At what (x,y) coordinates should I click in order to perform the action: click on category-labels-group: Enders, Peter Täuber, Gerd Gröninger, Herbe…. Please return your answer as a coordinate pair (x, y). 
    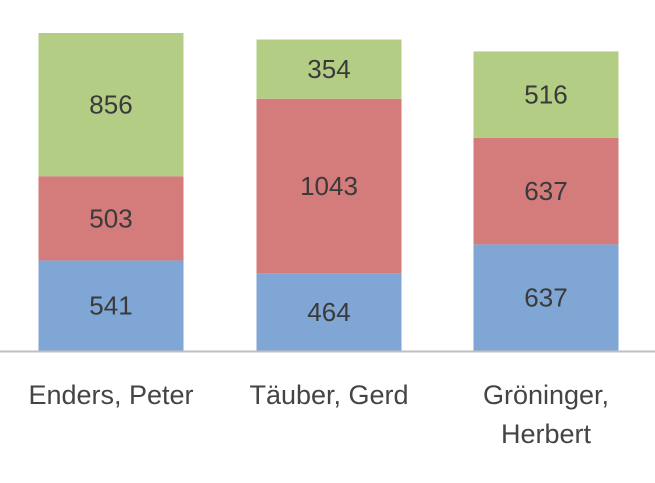
    Looking at the image, I should click on (318, 414).